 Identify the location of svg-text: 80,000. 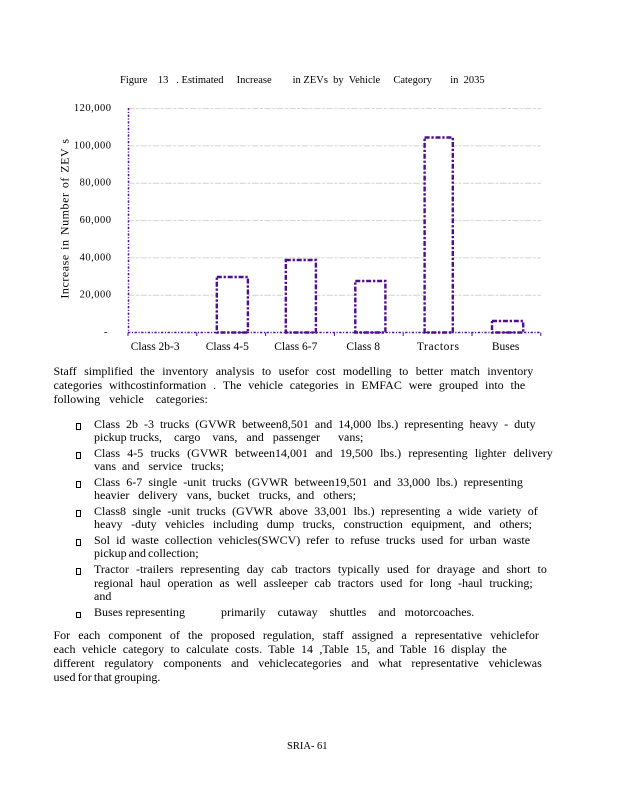
(96, 183).